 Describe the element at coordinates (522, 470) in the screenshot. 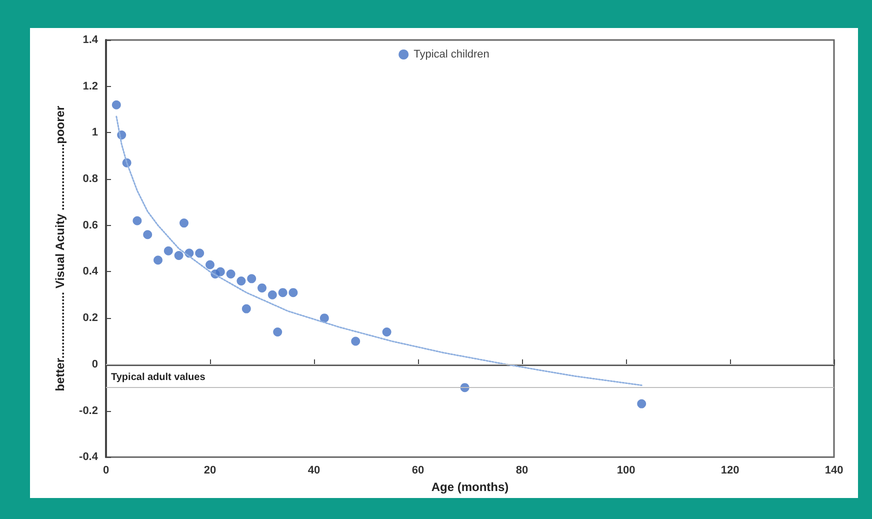

I see `x-tick-label: 80` at that location.